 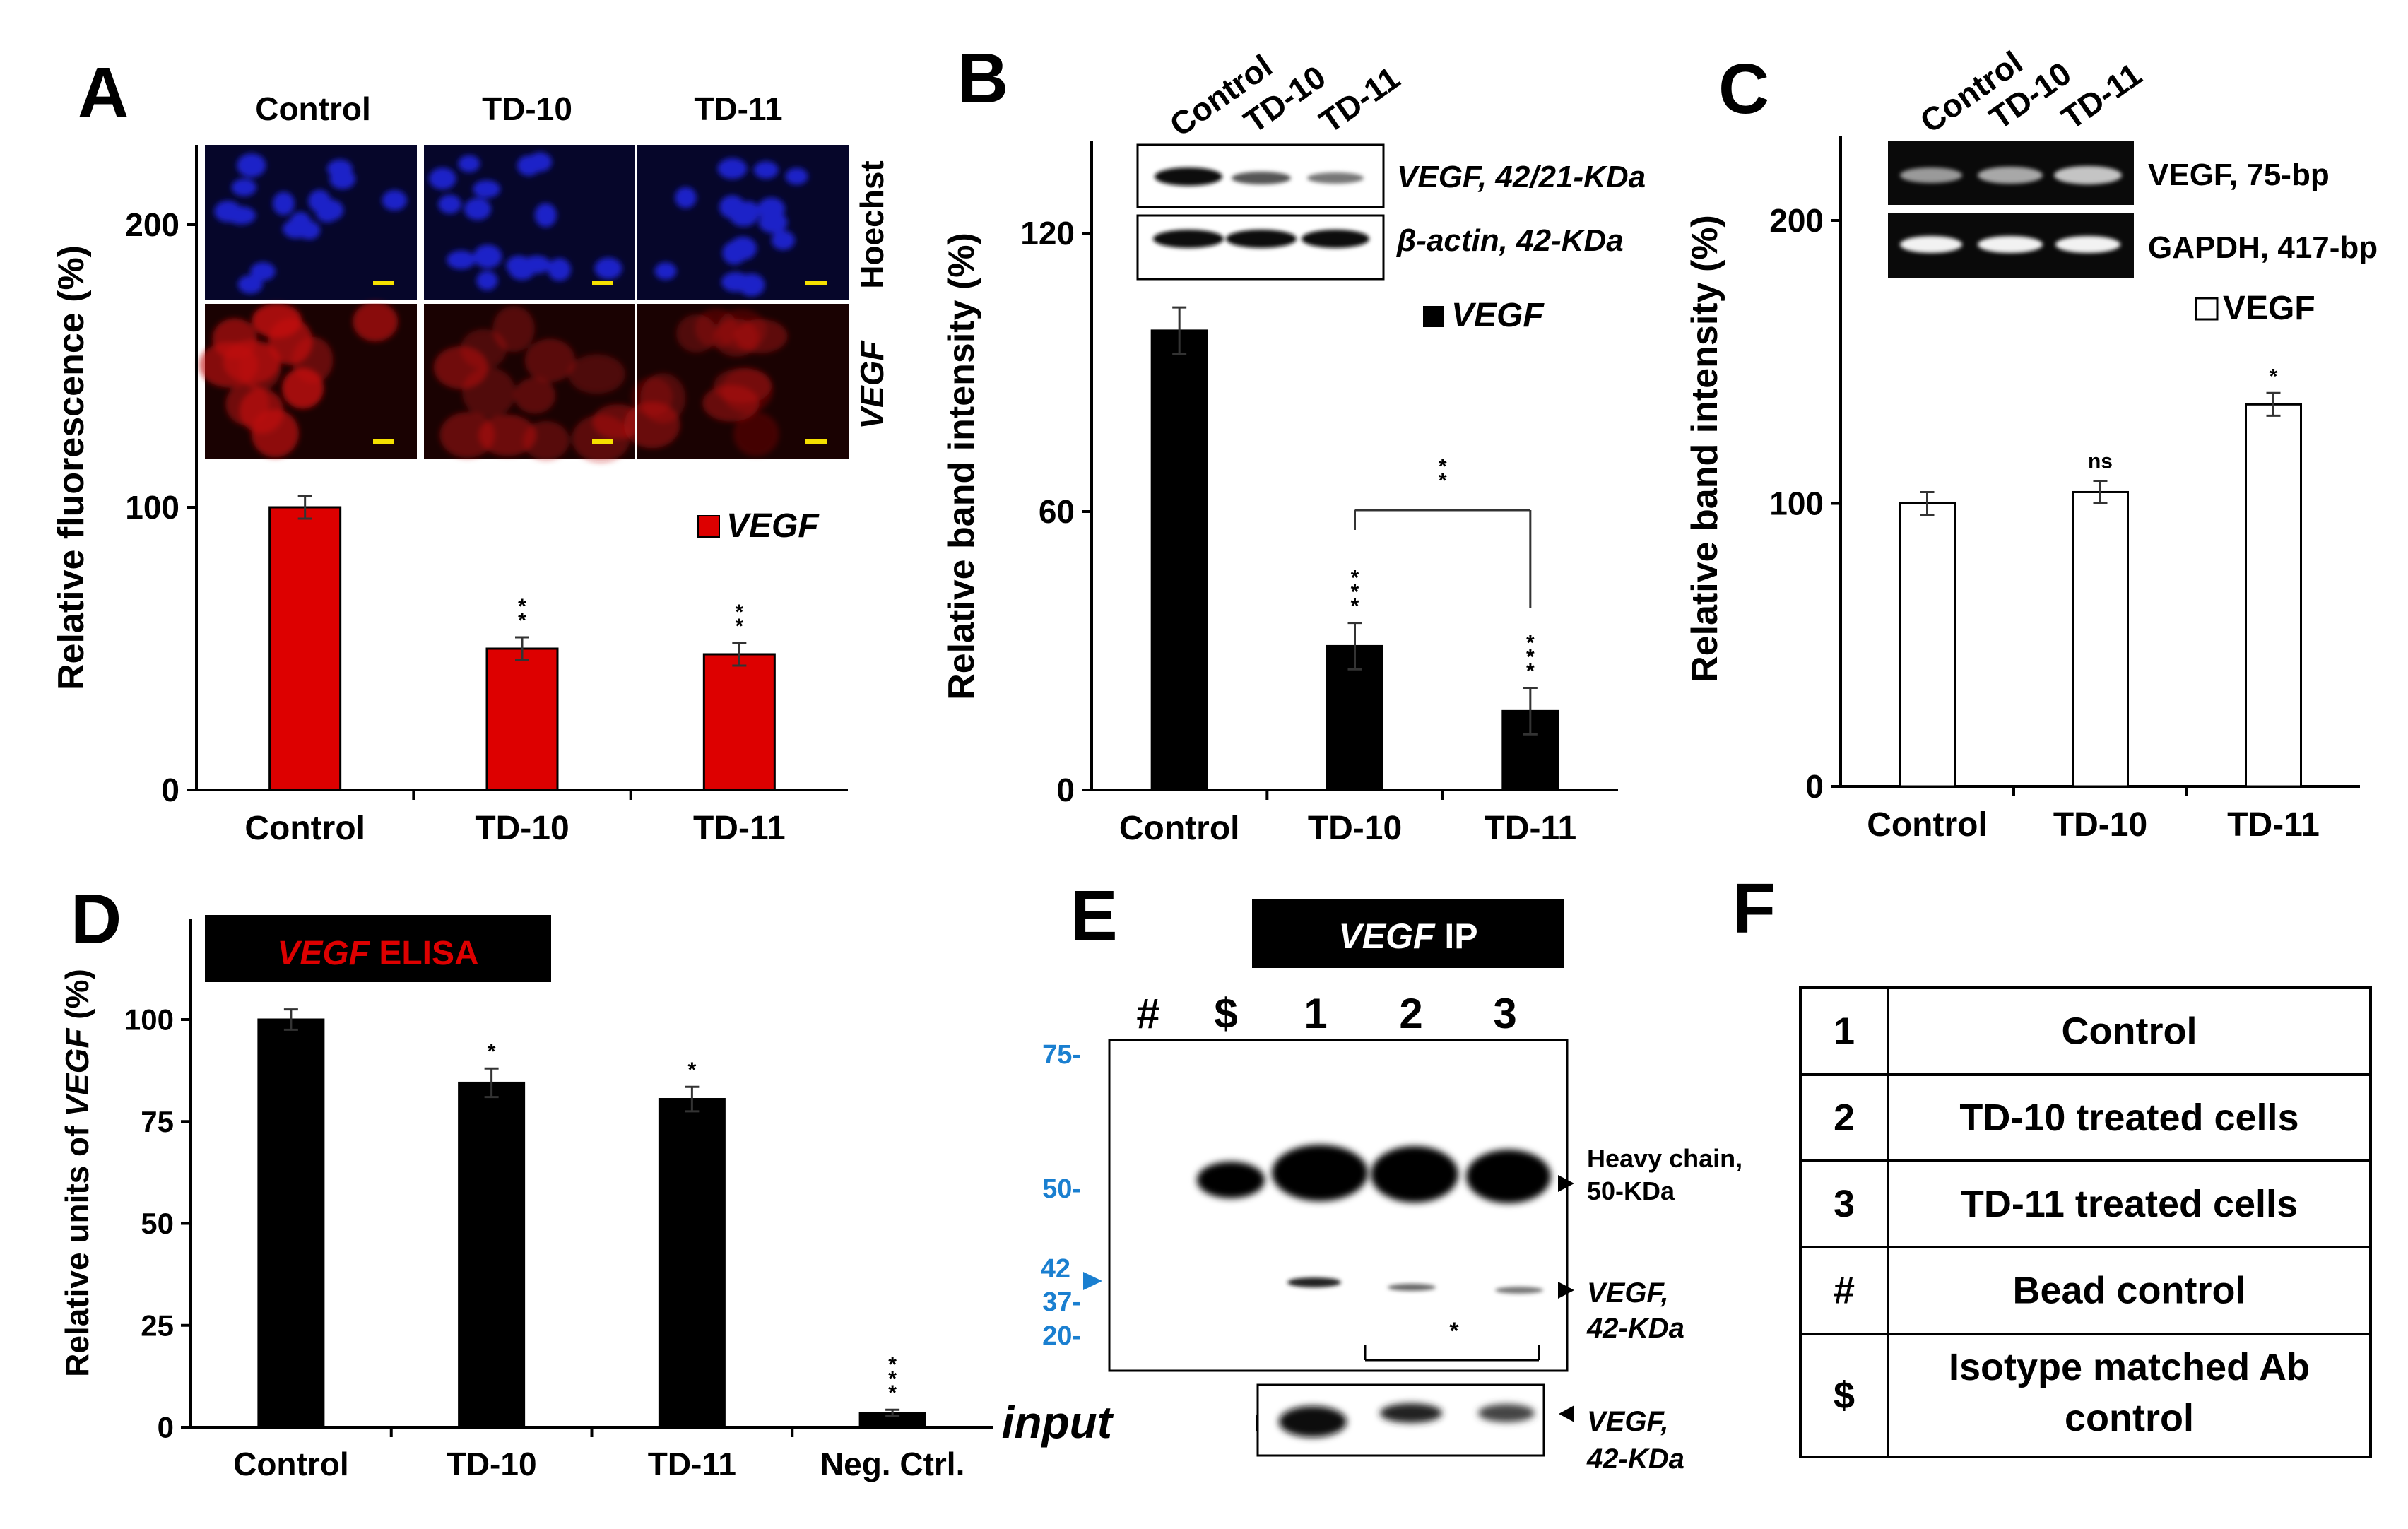 What do you see at coordinates (773, 526) in the screenshot?
I see `legend-label: VEGF` at bounding box center [773, 526].